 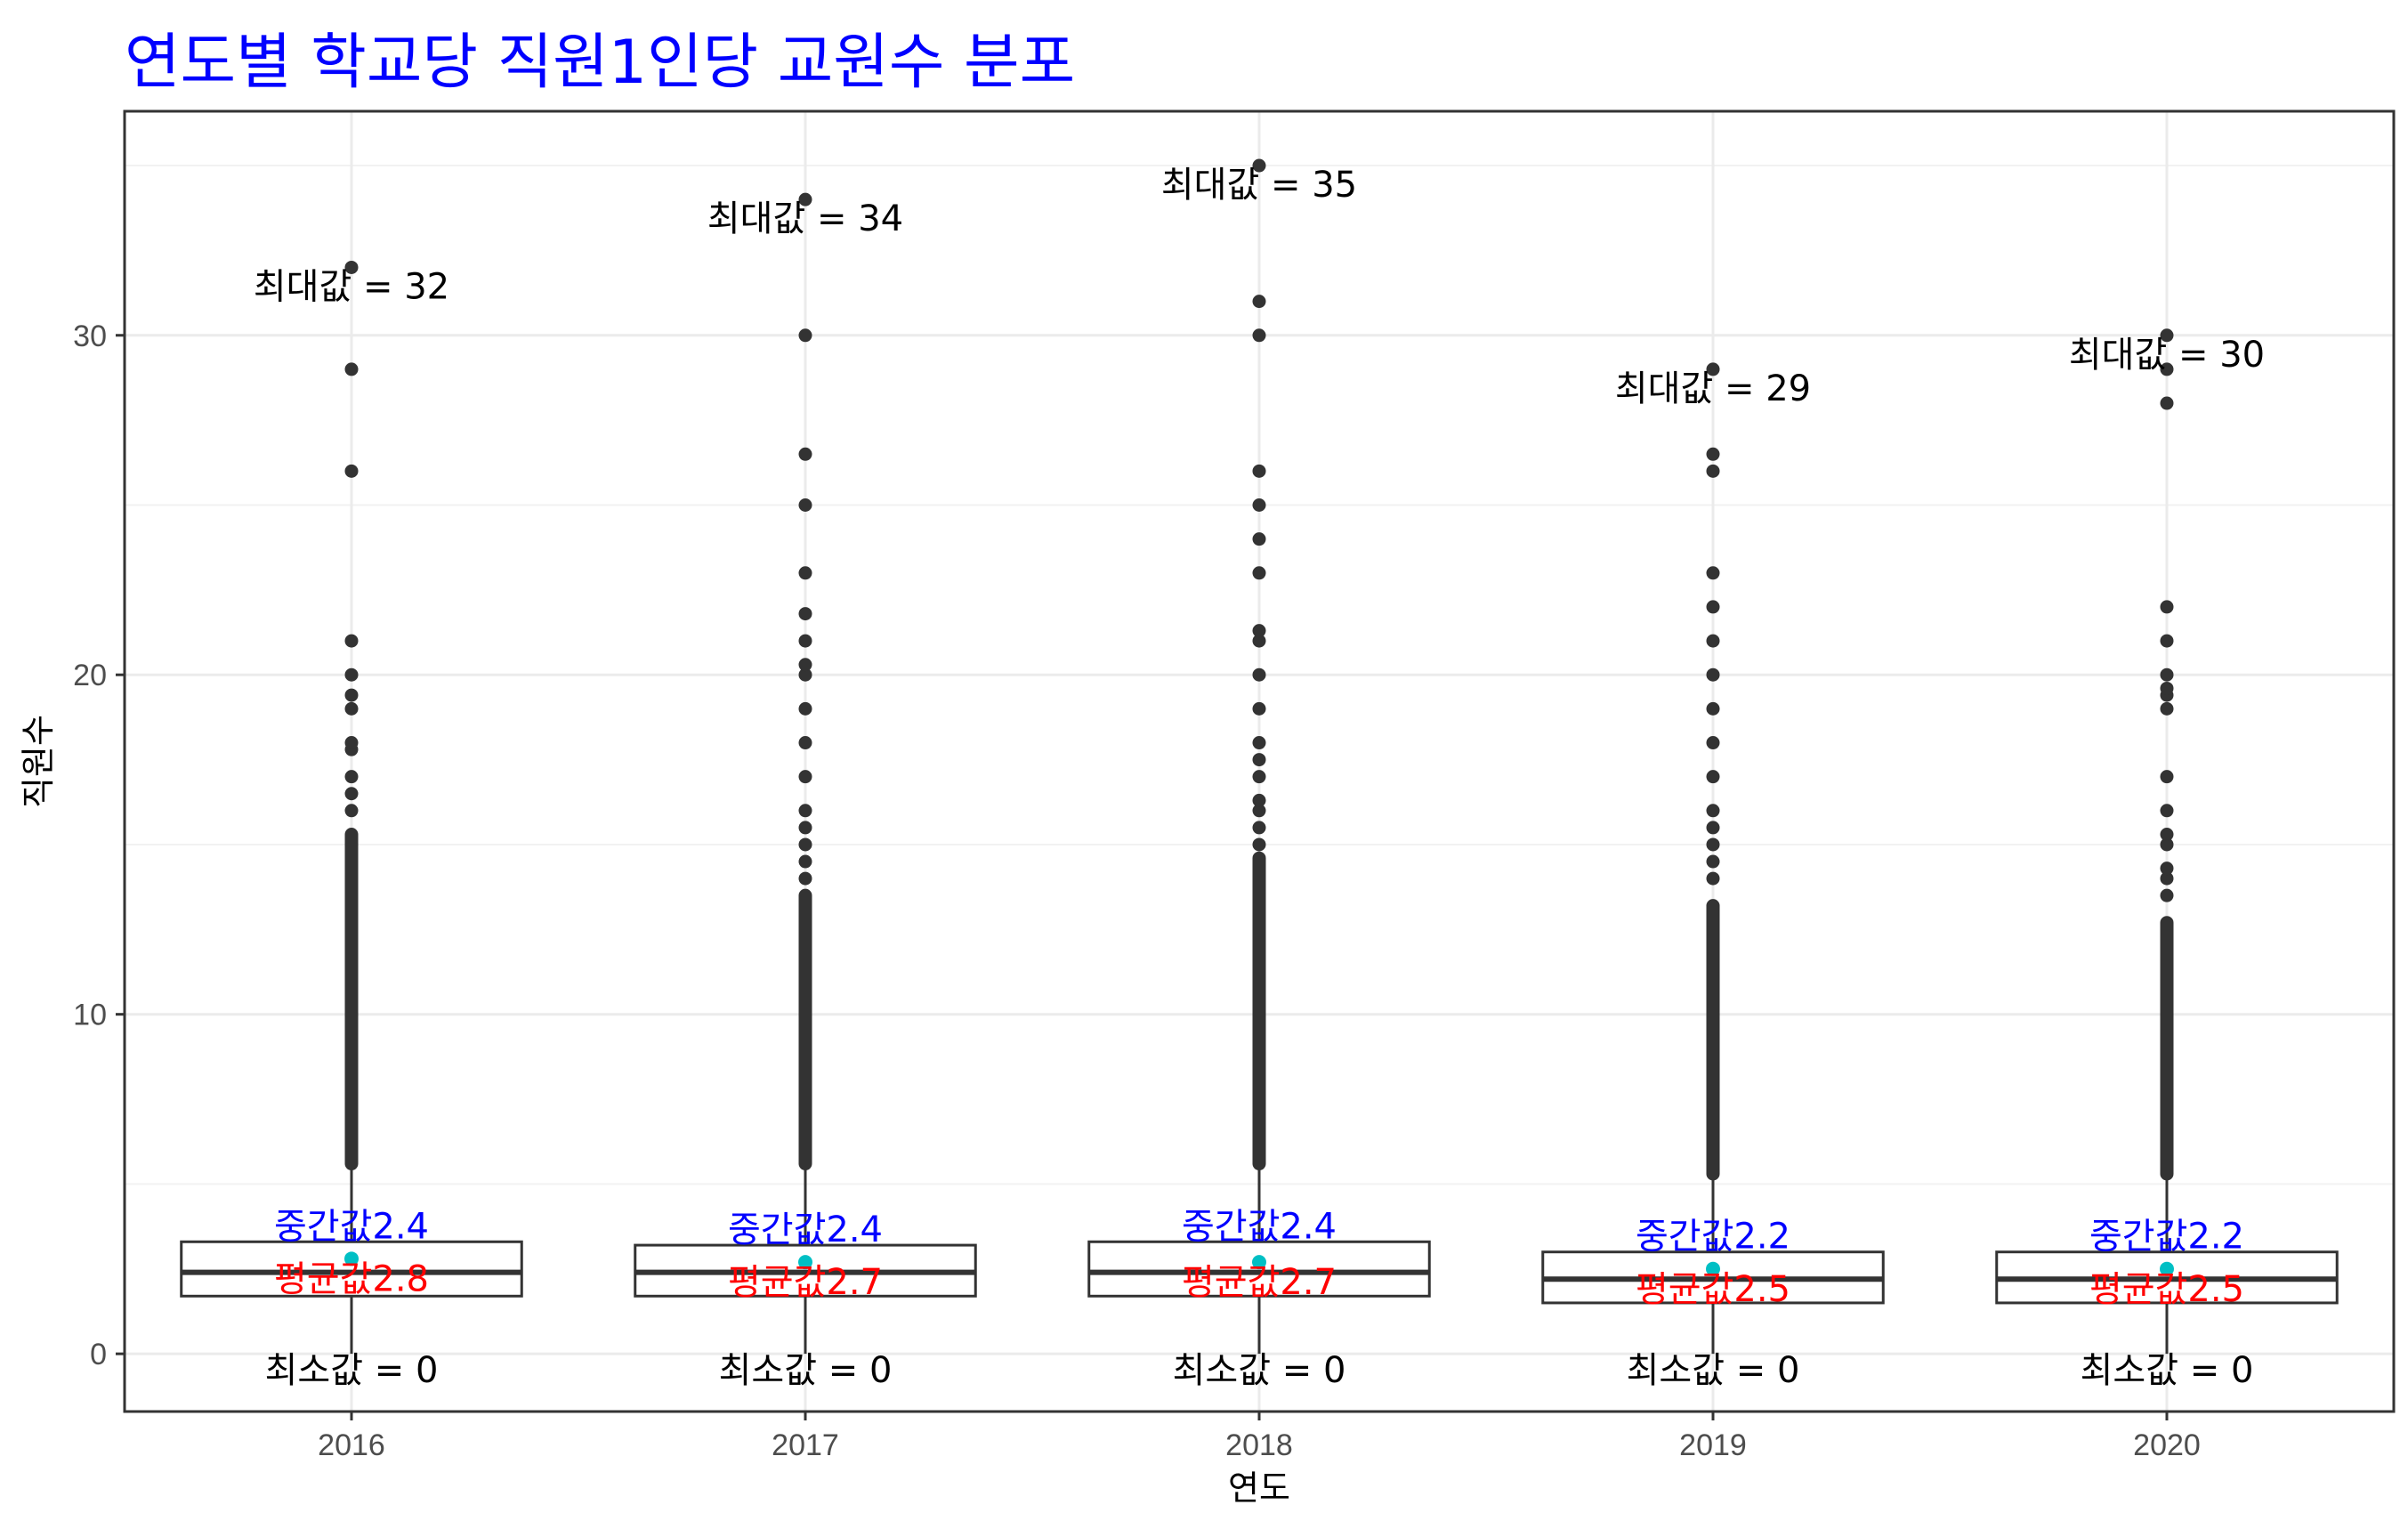 I want to click on max-label: 최대값 = 29, so click(x=1713, y=388).